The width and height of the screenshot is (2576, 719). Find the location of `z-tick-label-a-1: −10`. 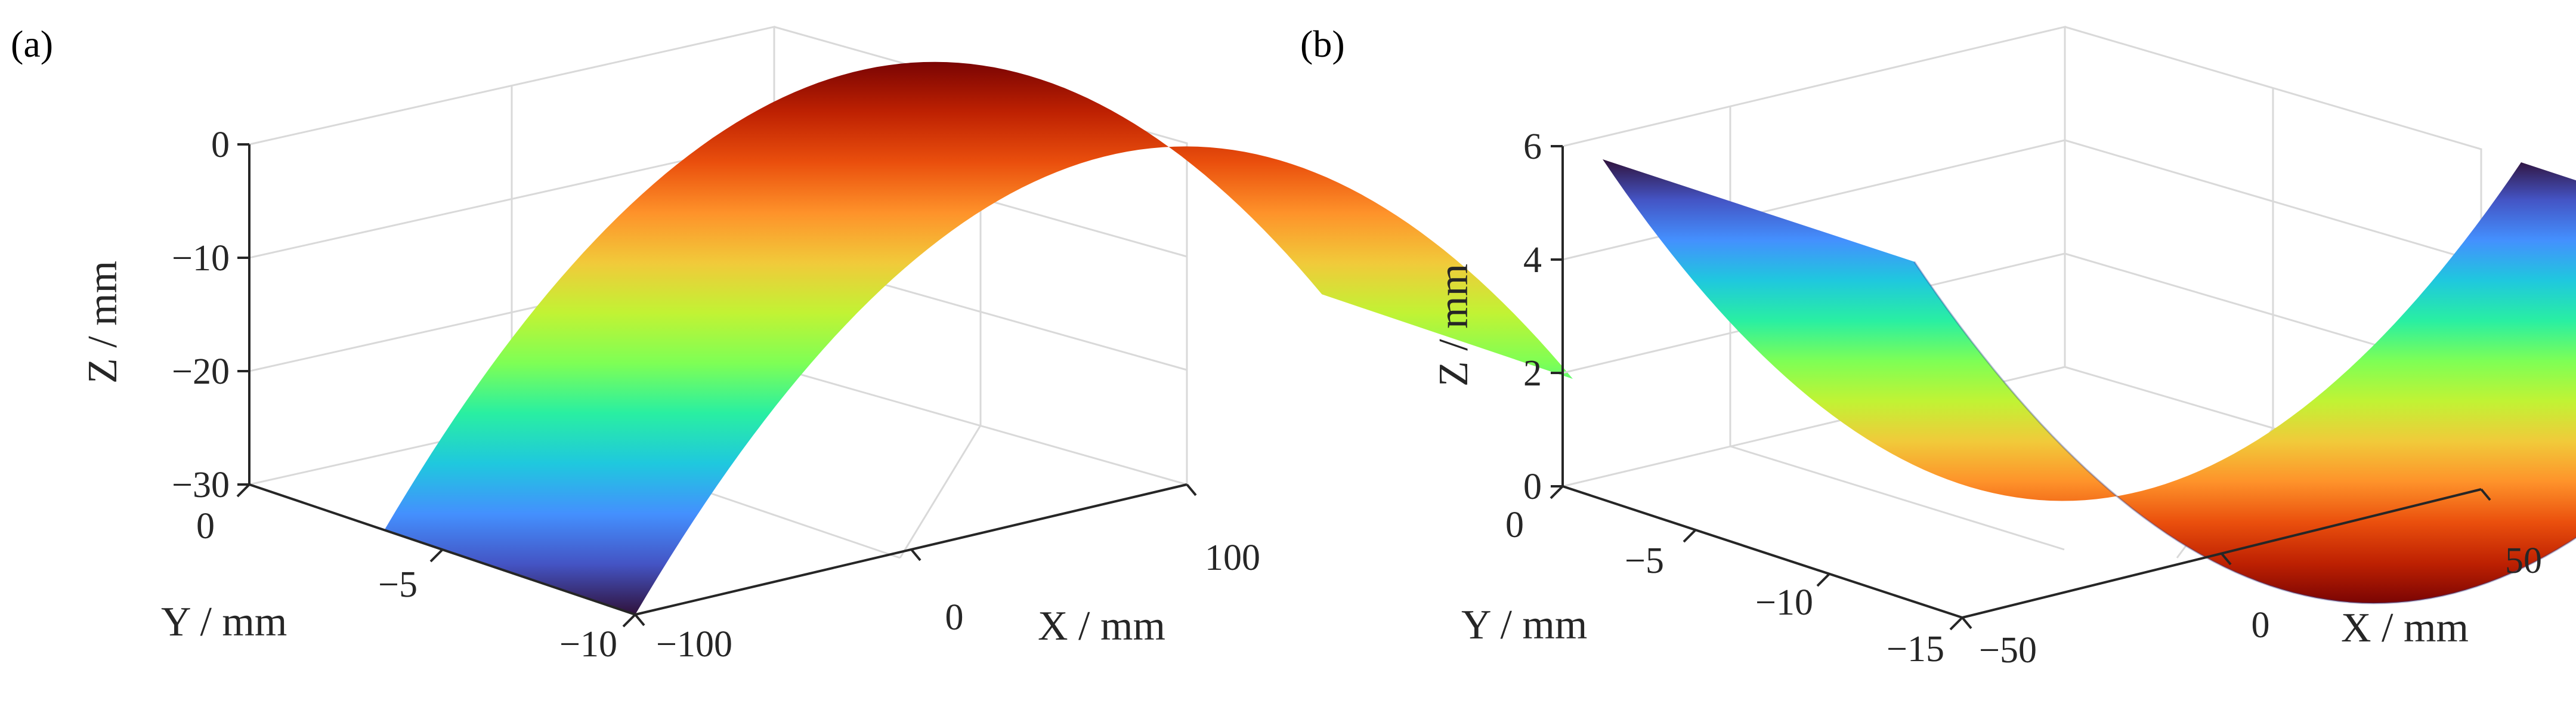

z-tick-label-a-1: −10 is located at coordinates (201, 258).